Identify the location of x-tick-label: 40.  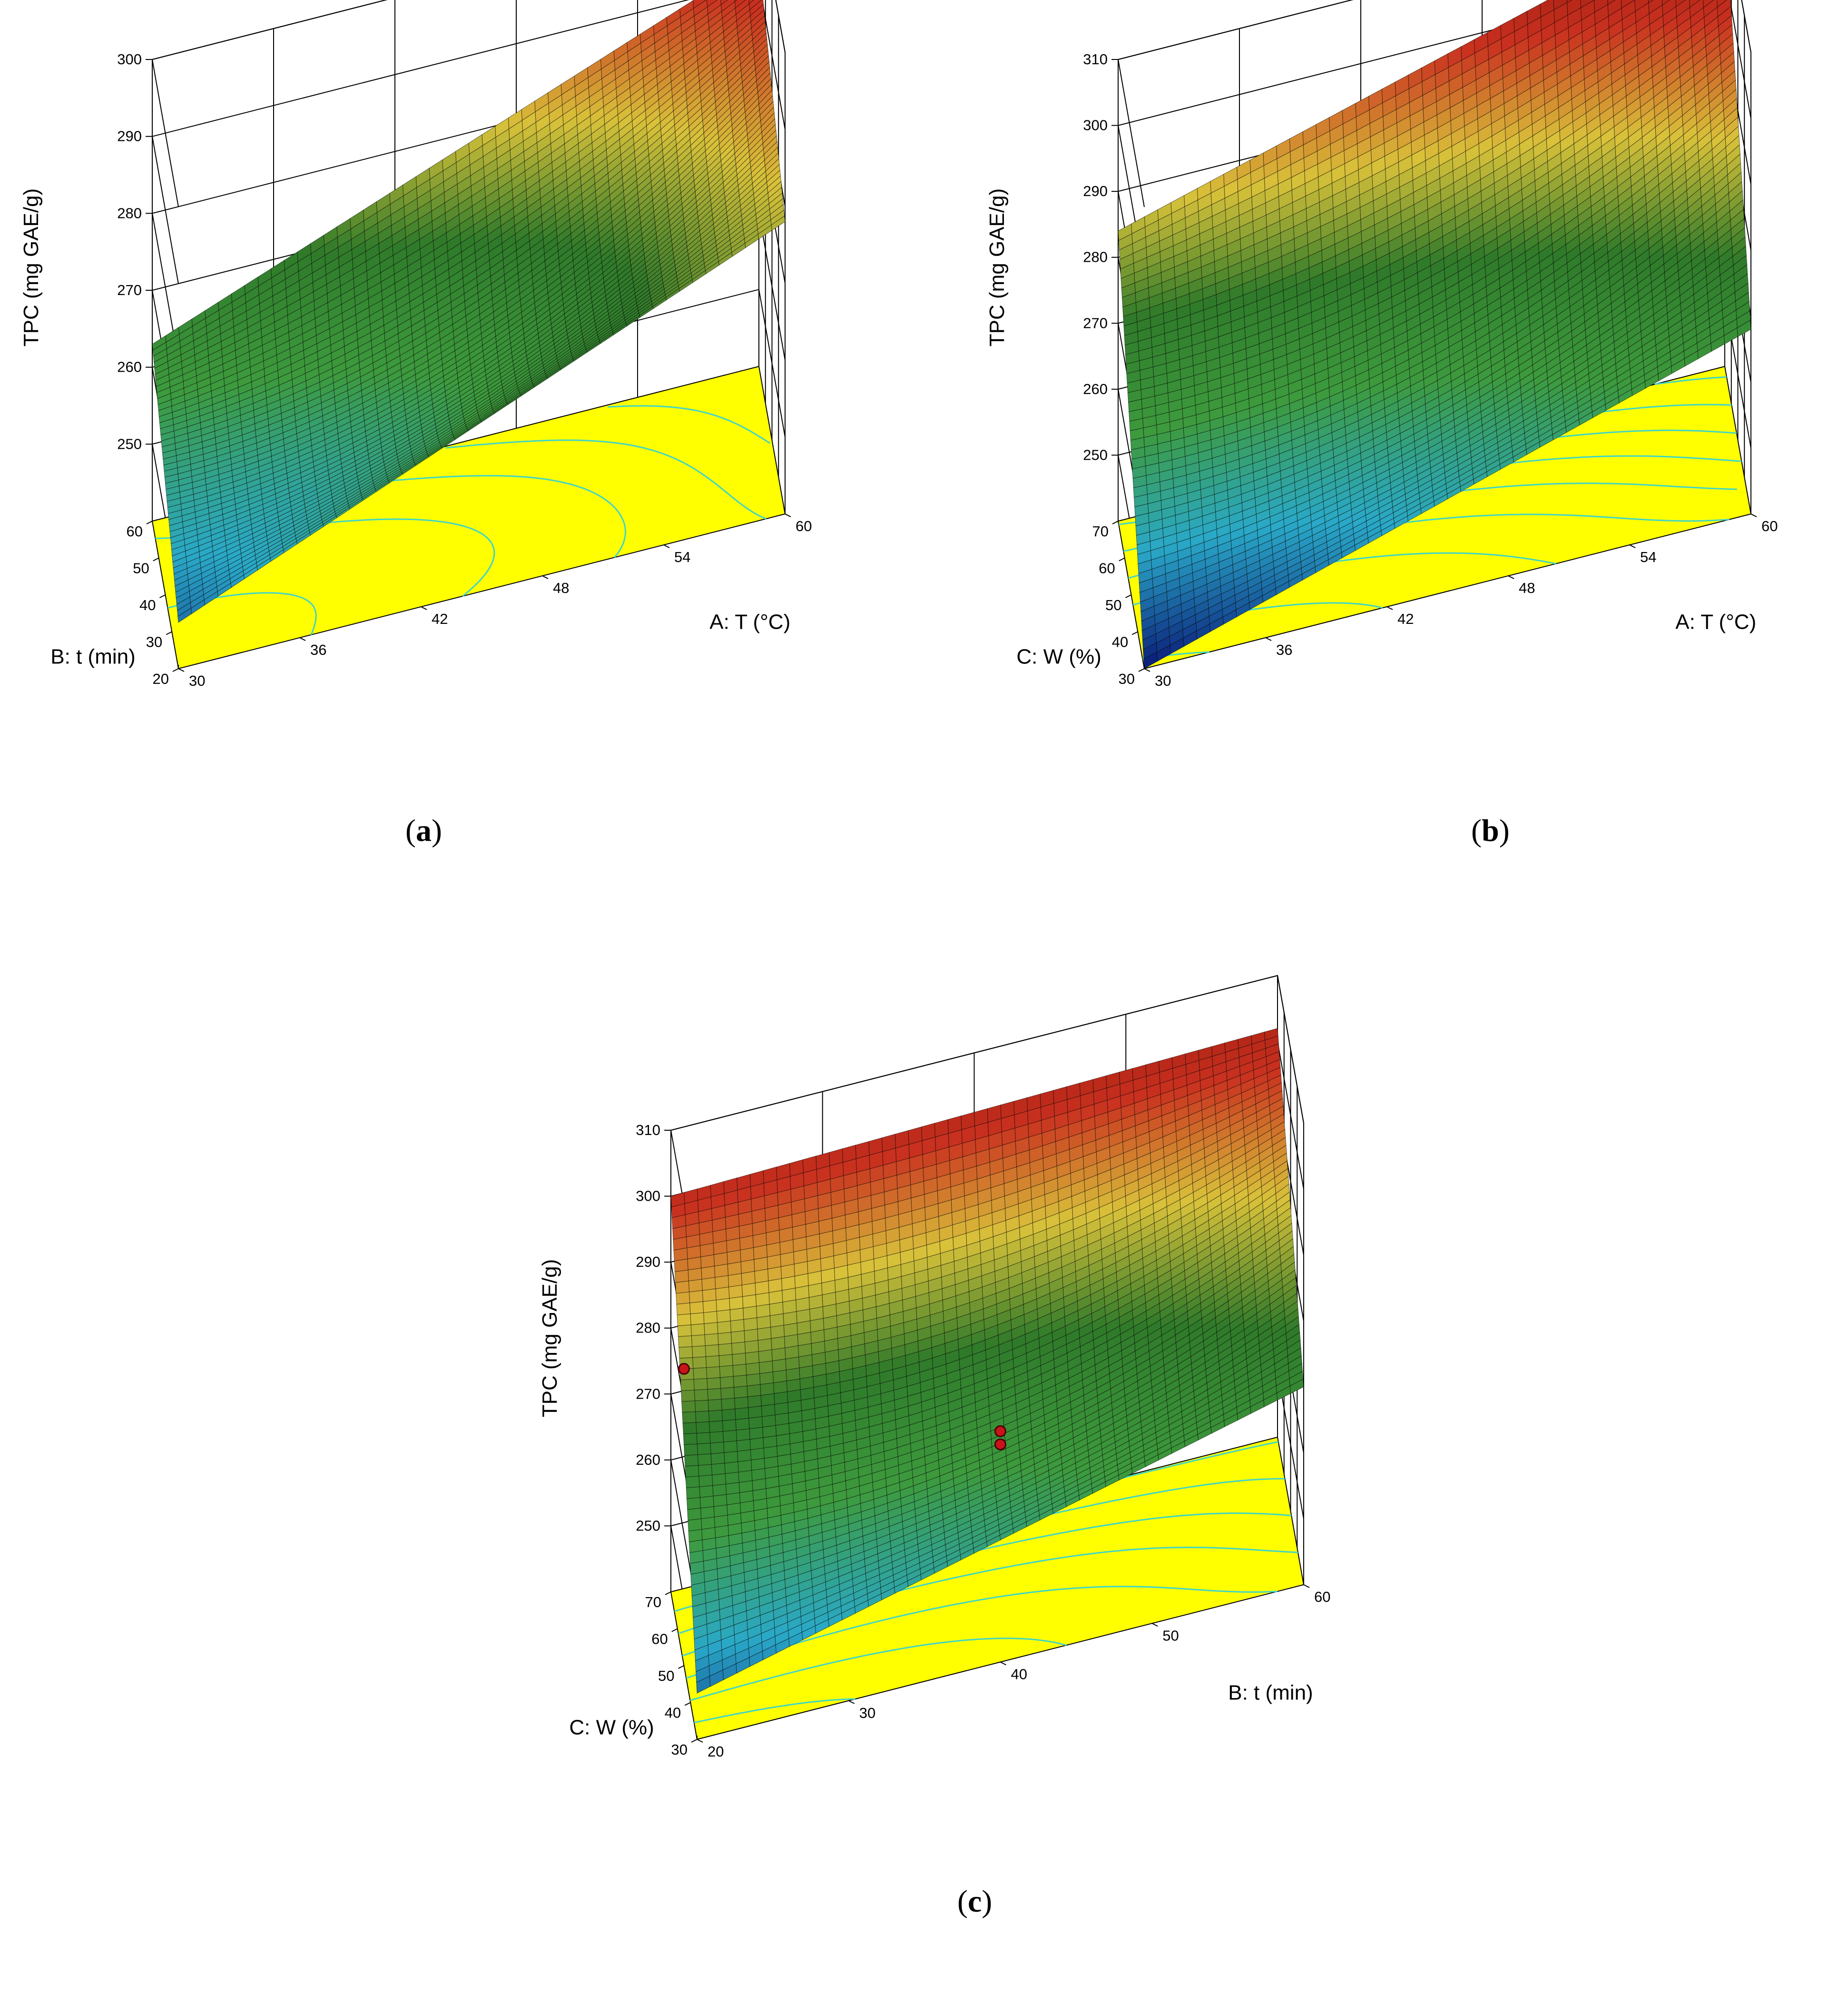
(1019, 1674).